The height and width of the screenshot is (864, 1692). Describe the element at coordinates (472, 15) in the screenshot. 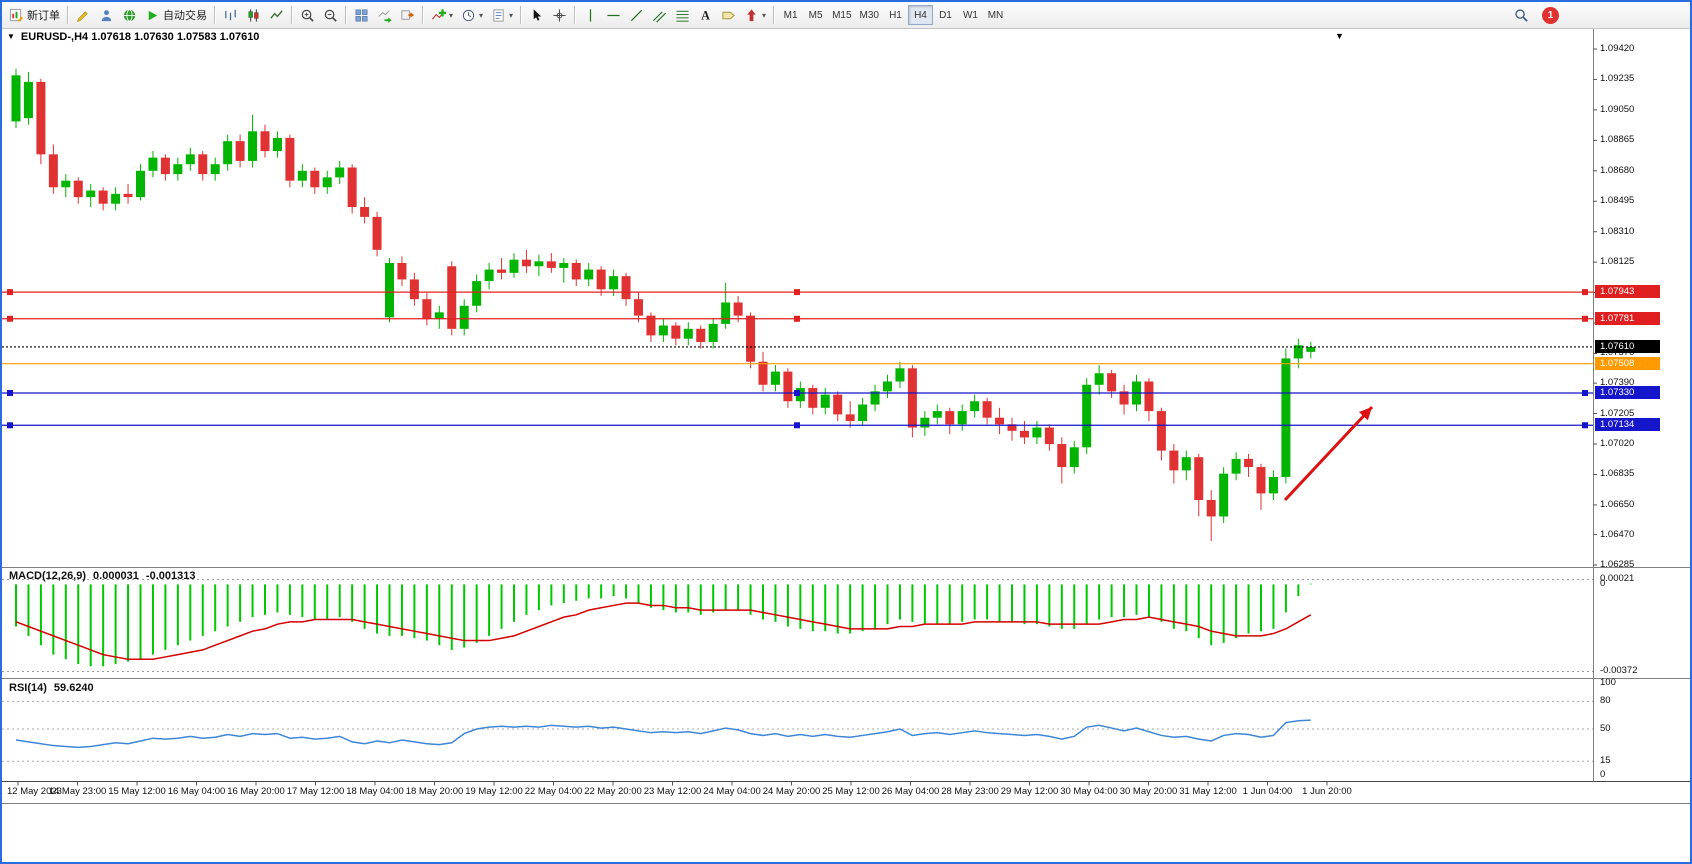

I see `periods-button: ▾` at that location.